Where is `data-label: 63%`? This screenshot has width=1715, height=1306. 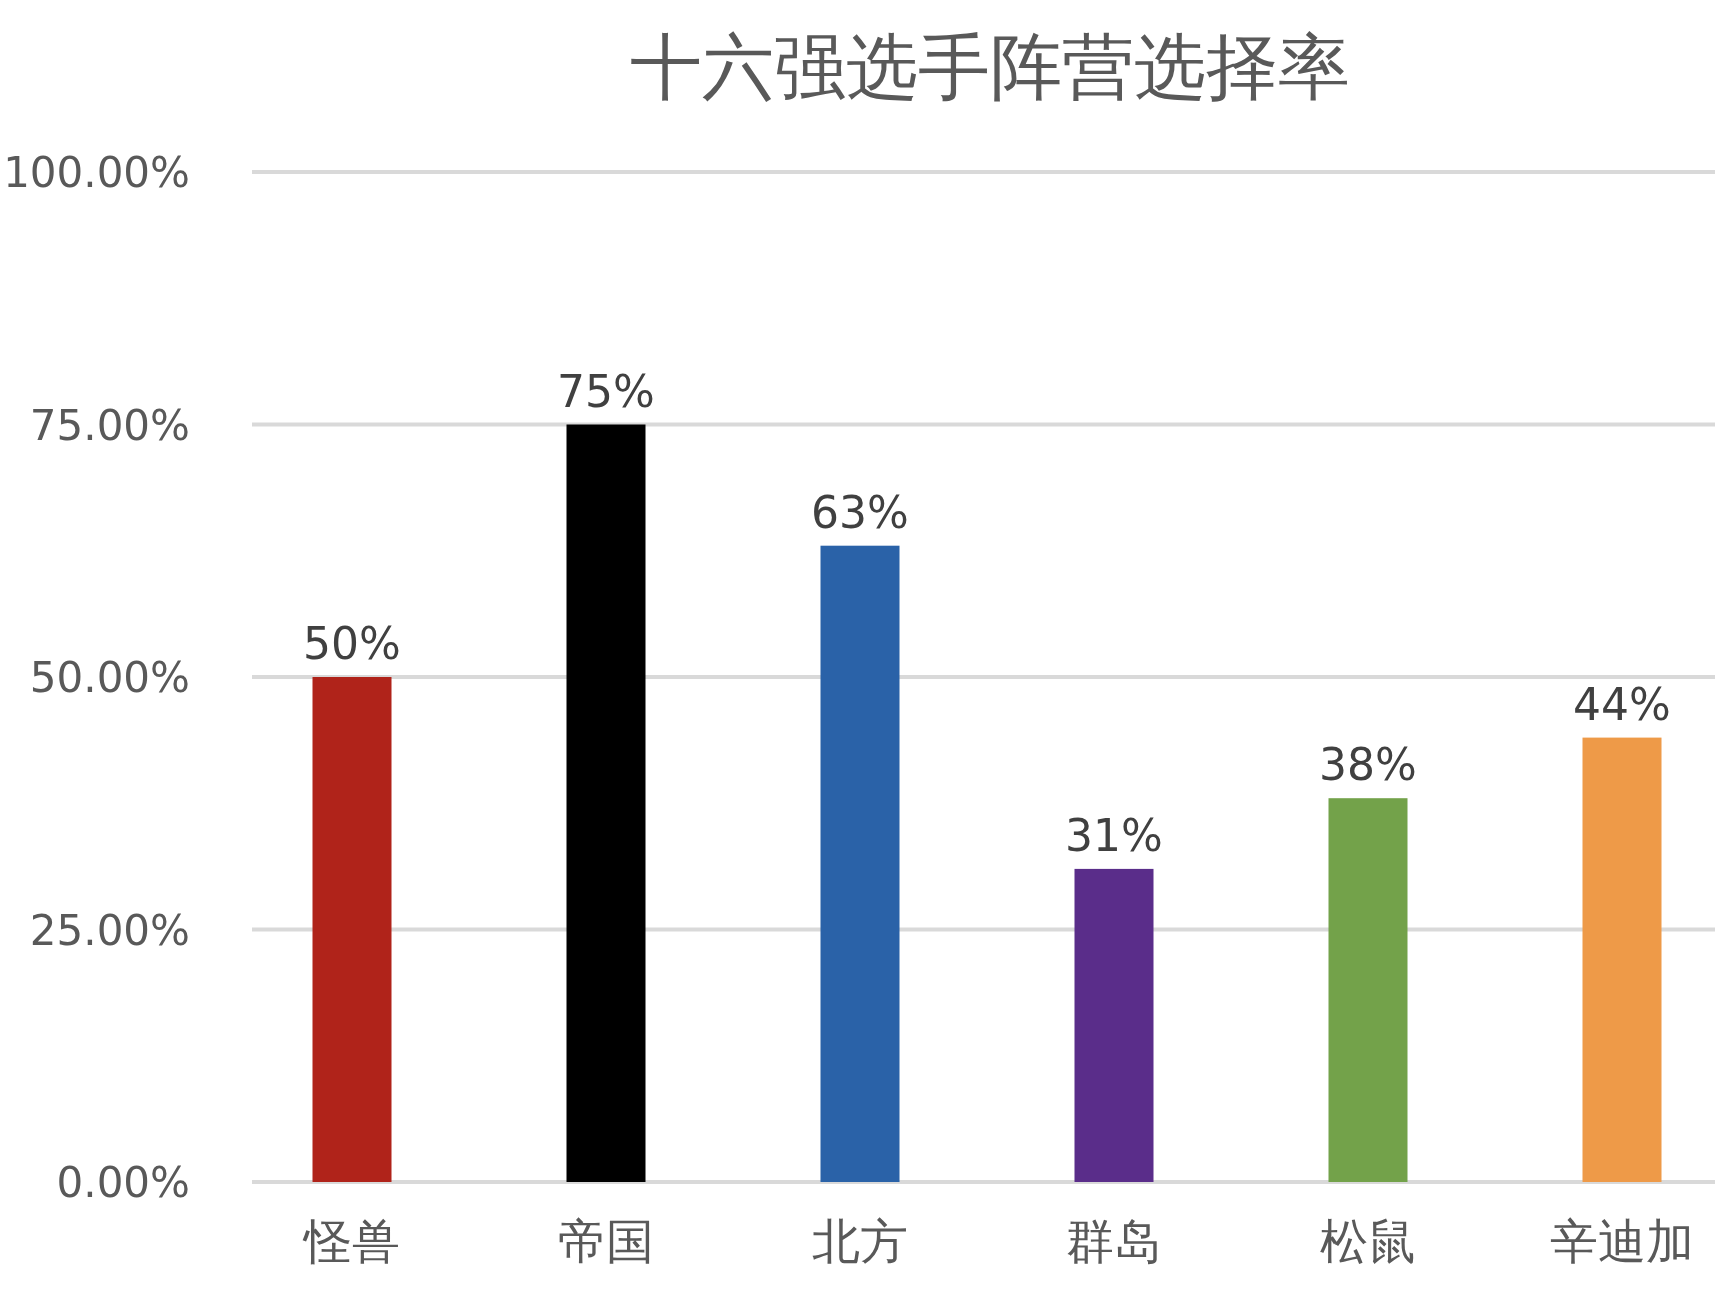 data-label: 63% is located at coordinates (860, 512).